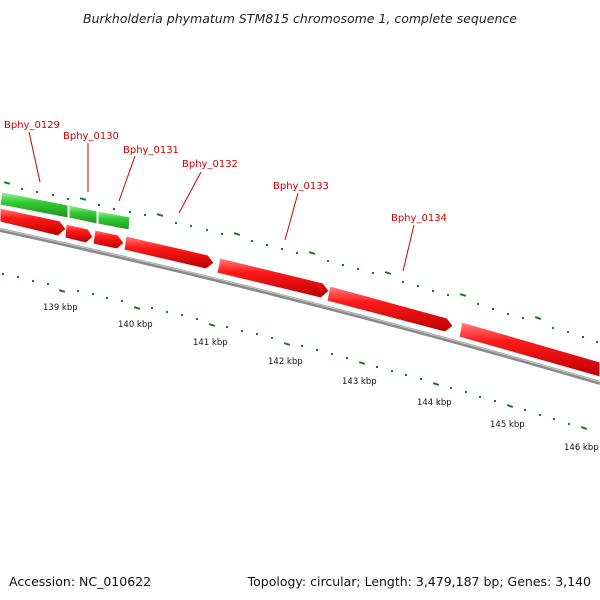 This screenshot has height=600, width=600. What do you see at coordinates (151, 150) in the screenshot?
I see `gene-label-bphy-0131: Bphy_0131` at bounding box center [151, 150].